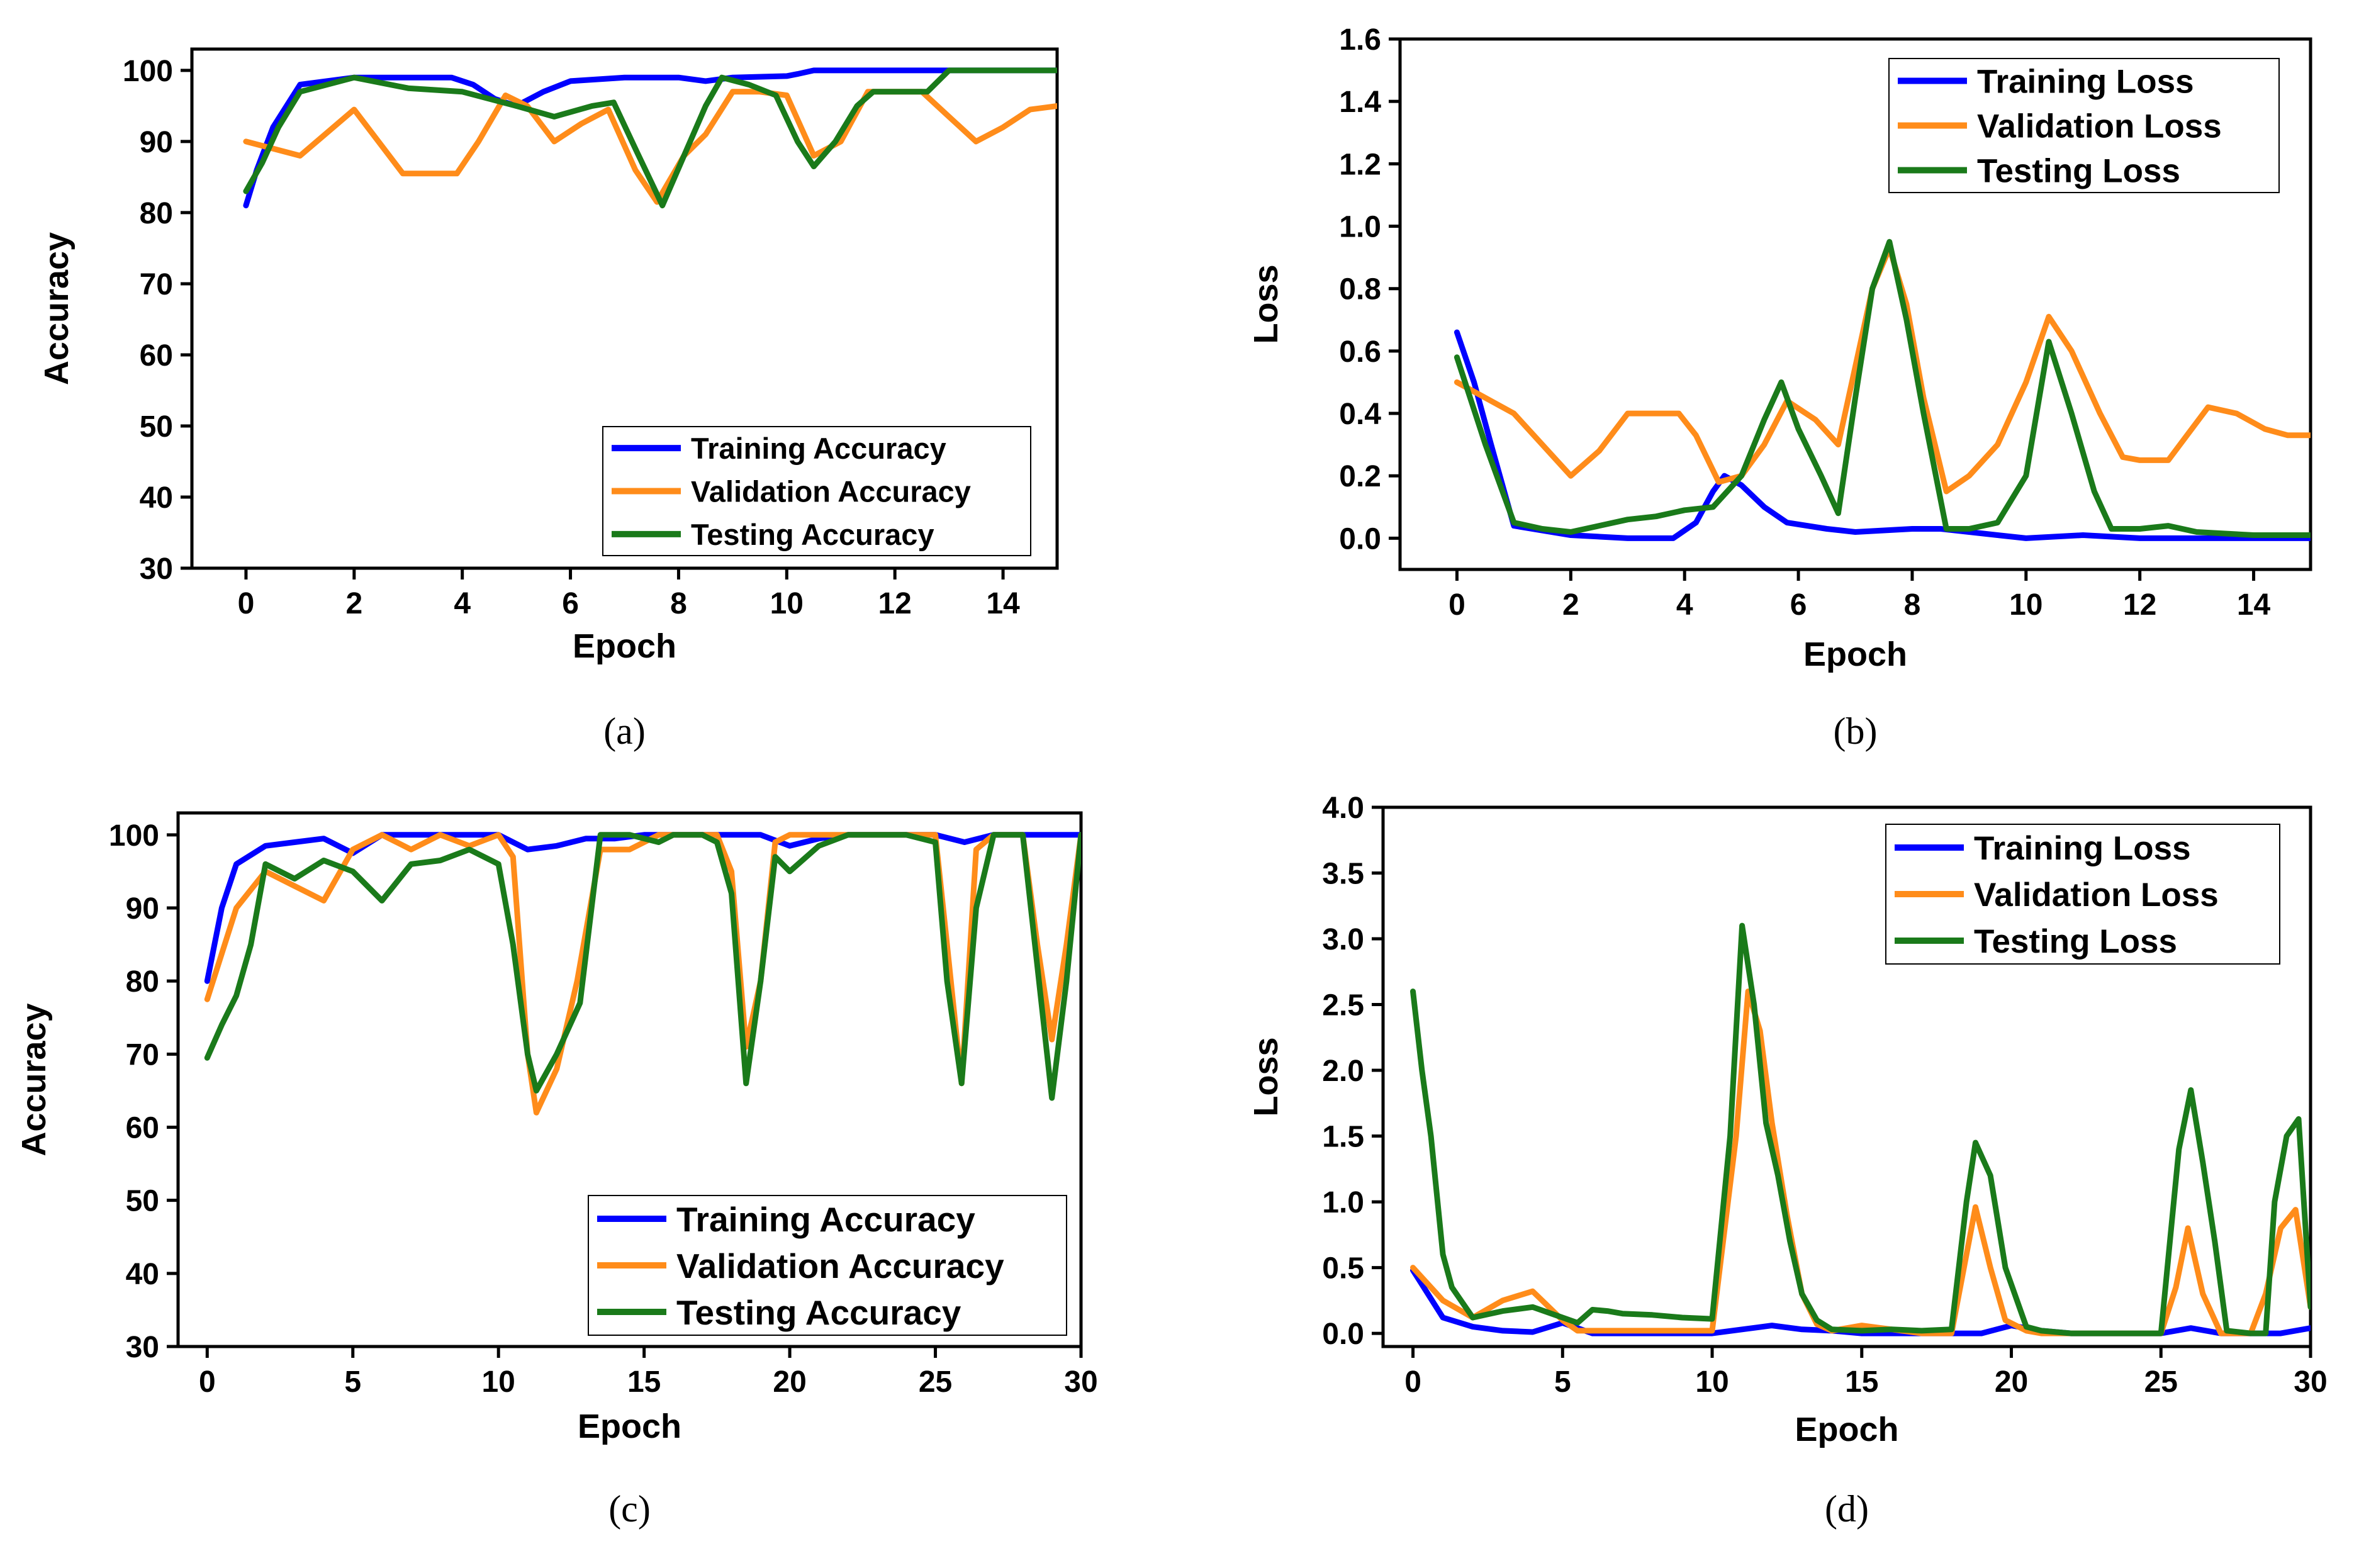 Image resolution: width=2359 pixels, height=1568 pixels. Describe the element at coordinates (1360, 40) in the screenshot. I see `y-tick-label: 1.6` at that location.